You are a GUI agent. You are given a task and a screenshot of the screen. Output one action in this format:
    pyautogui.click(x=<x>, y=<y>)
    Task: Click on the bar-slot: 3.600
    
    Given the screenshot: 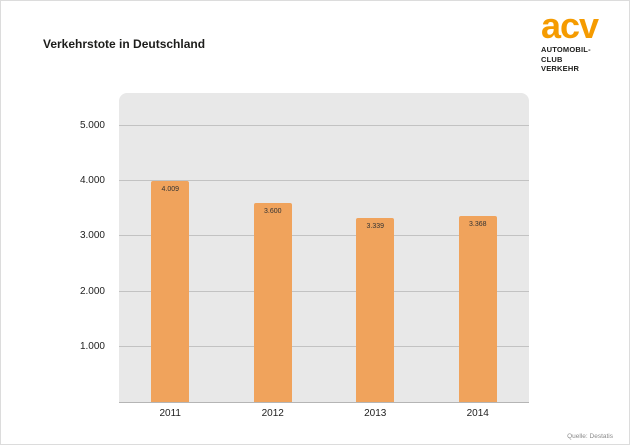 What is the action you would take?
    pyautogui.click(x=273, y=302)
    